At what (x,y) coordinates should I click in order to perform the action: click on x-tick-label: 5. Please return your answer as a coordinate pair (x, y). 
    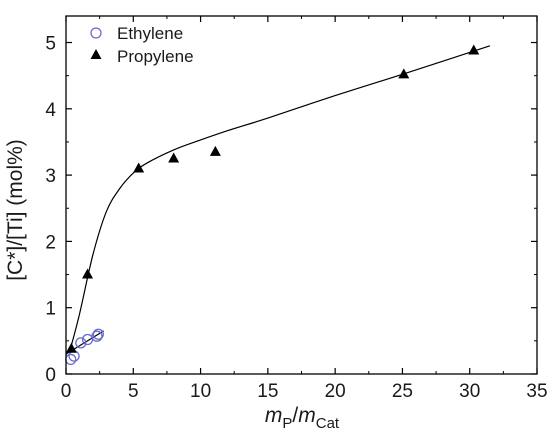
    Looking at the image, I should click on (133, 391).